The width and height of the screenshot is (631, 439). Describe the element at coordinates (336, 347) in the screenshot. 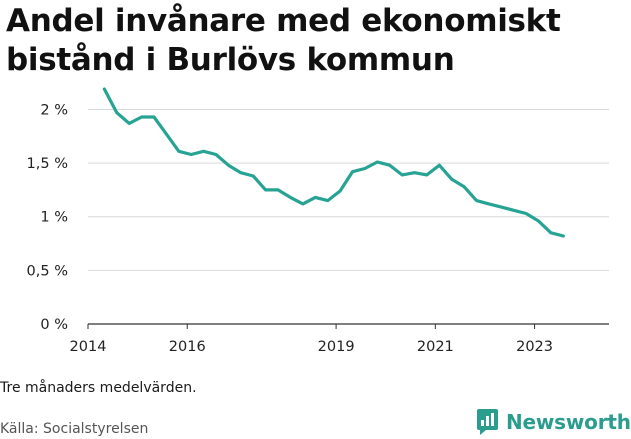

I see `x-tick-label: 2019` at that location.